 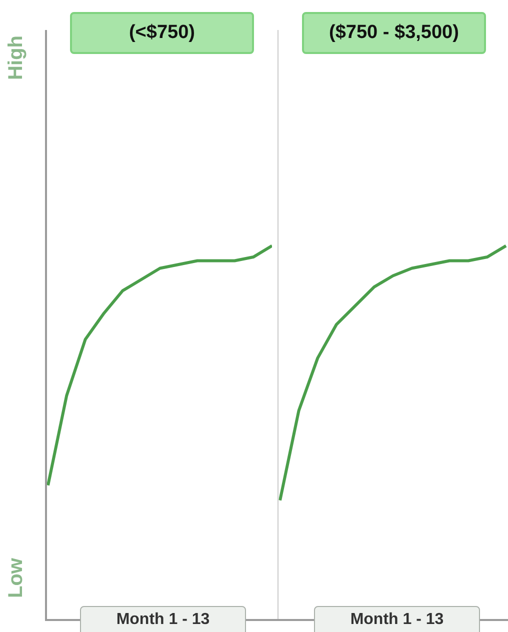 I want to click on text: Low, so click(x=16, y=578).